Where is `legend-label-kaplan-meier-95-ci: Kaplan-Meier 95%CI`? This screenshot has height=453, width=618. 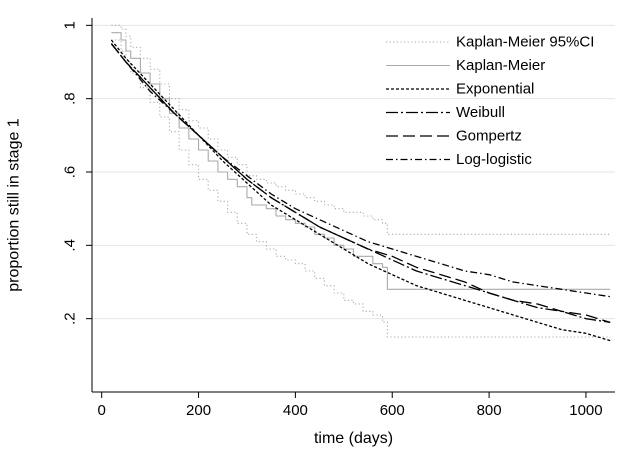 legend-label-kaplan-meier-95-ci: Kaplan-Meier 95%CI is located at coordinates (525, 42).